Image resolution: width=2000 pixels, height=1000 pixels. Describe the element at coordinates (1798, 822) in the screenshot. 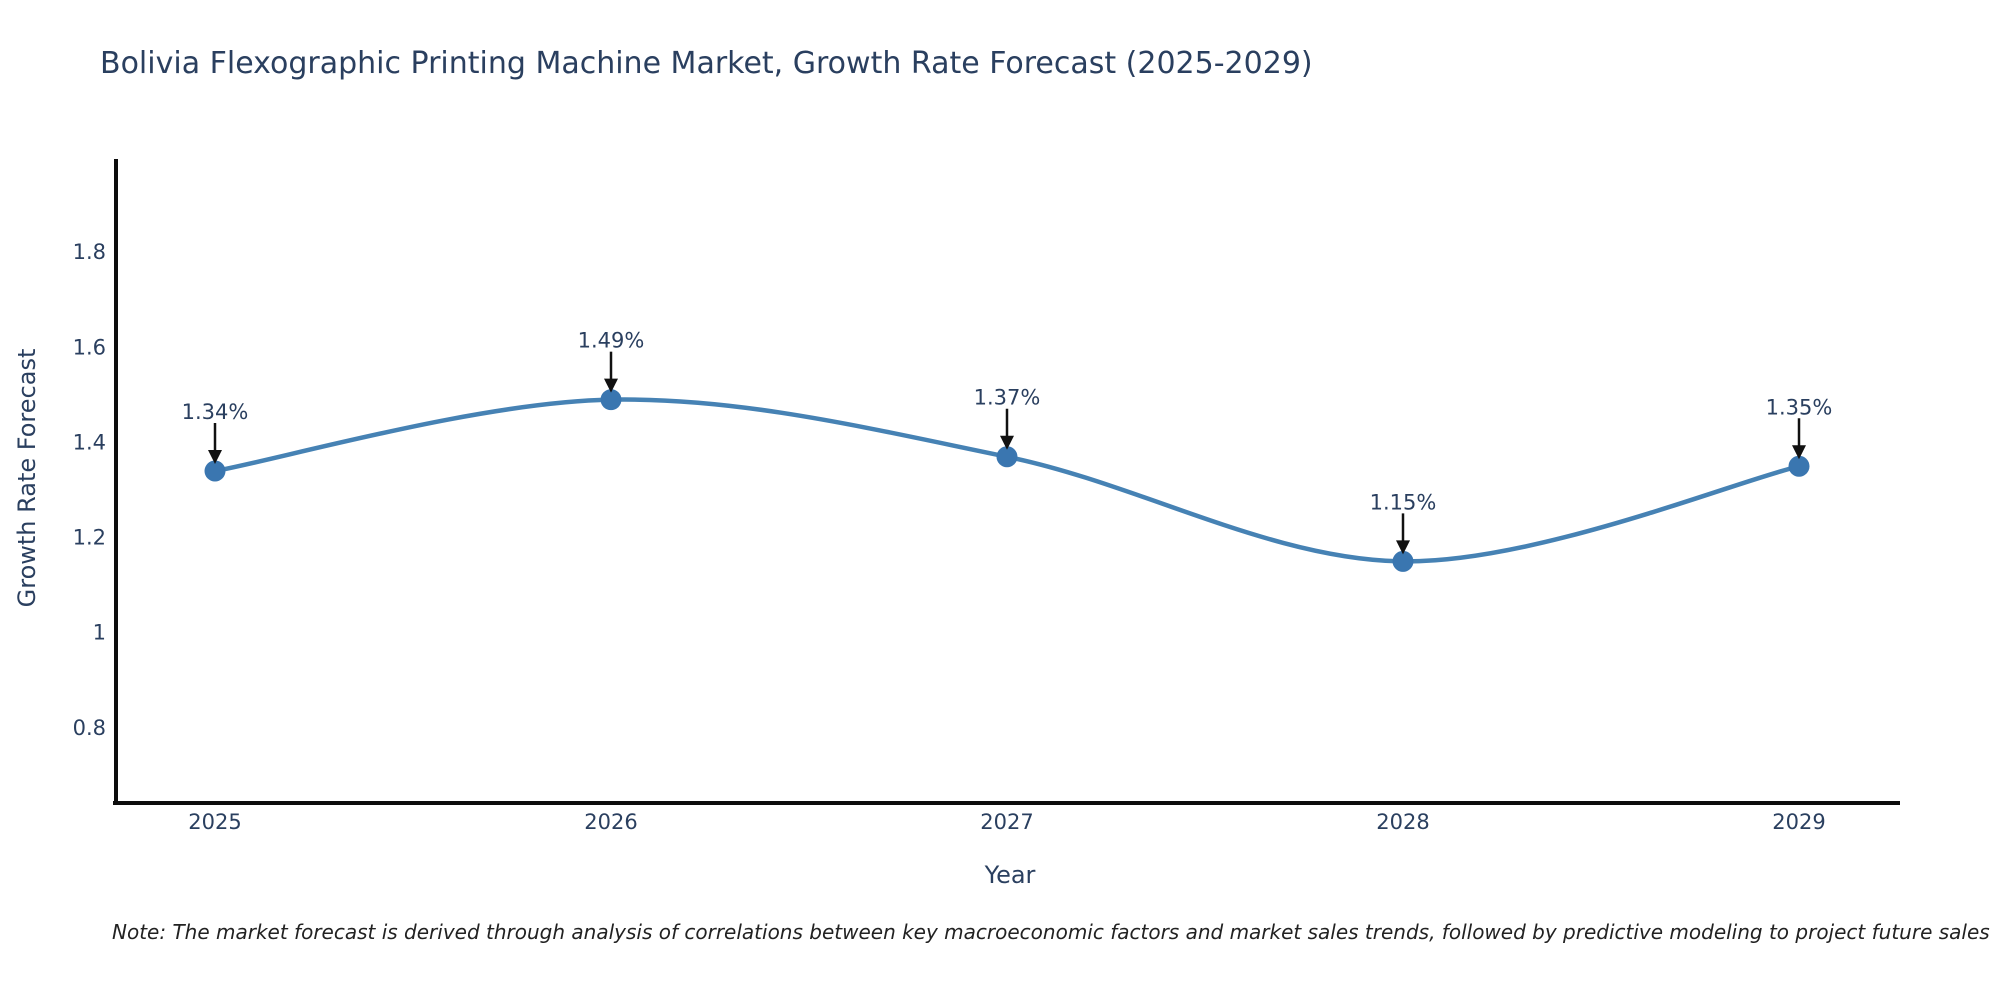

I see `x-tick-label: 2029` at that location.